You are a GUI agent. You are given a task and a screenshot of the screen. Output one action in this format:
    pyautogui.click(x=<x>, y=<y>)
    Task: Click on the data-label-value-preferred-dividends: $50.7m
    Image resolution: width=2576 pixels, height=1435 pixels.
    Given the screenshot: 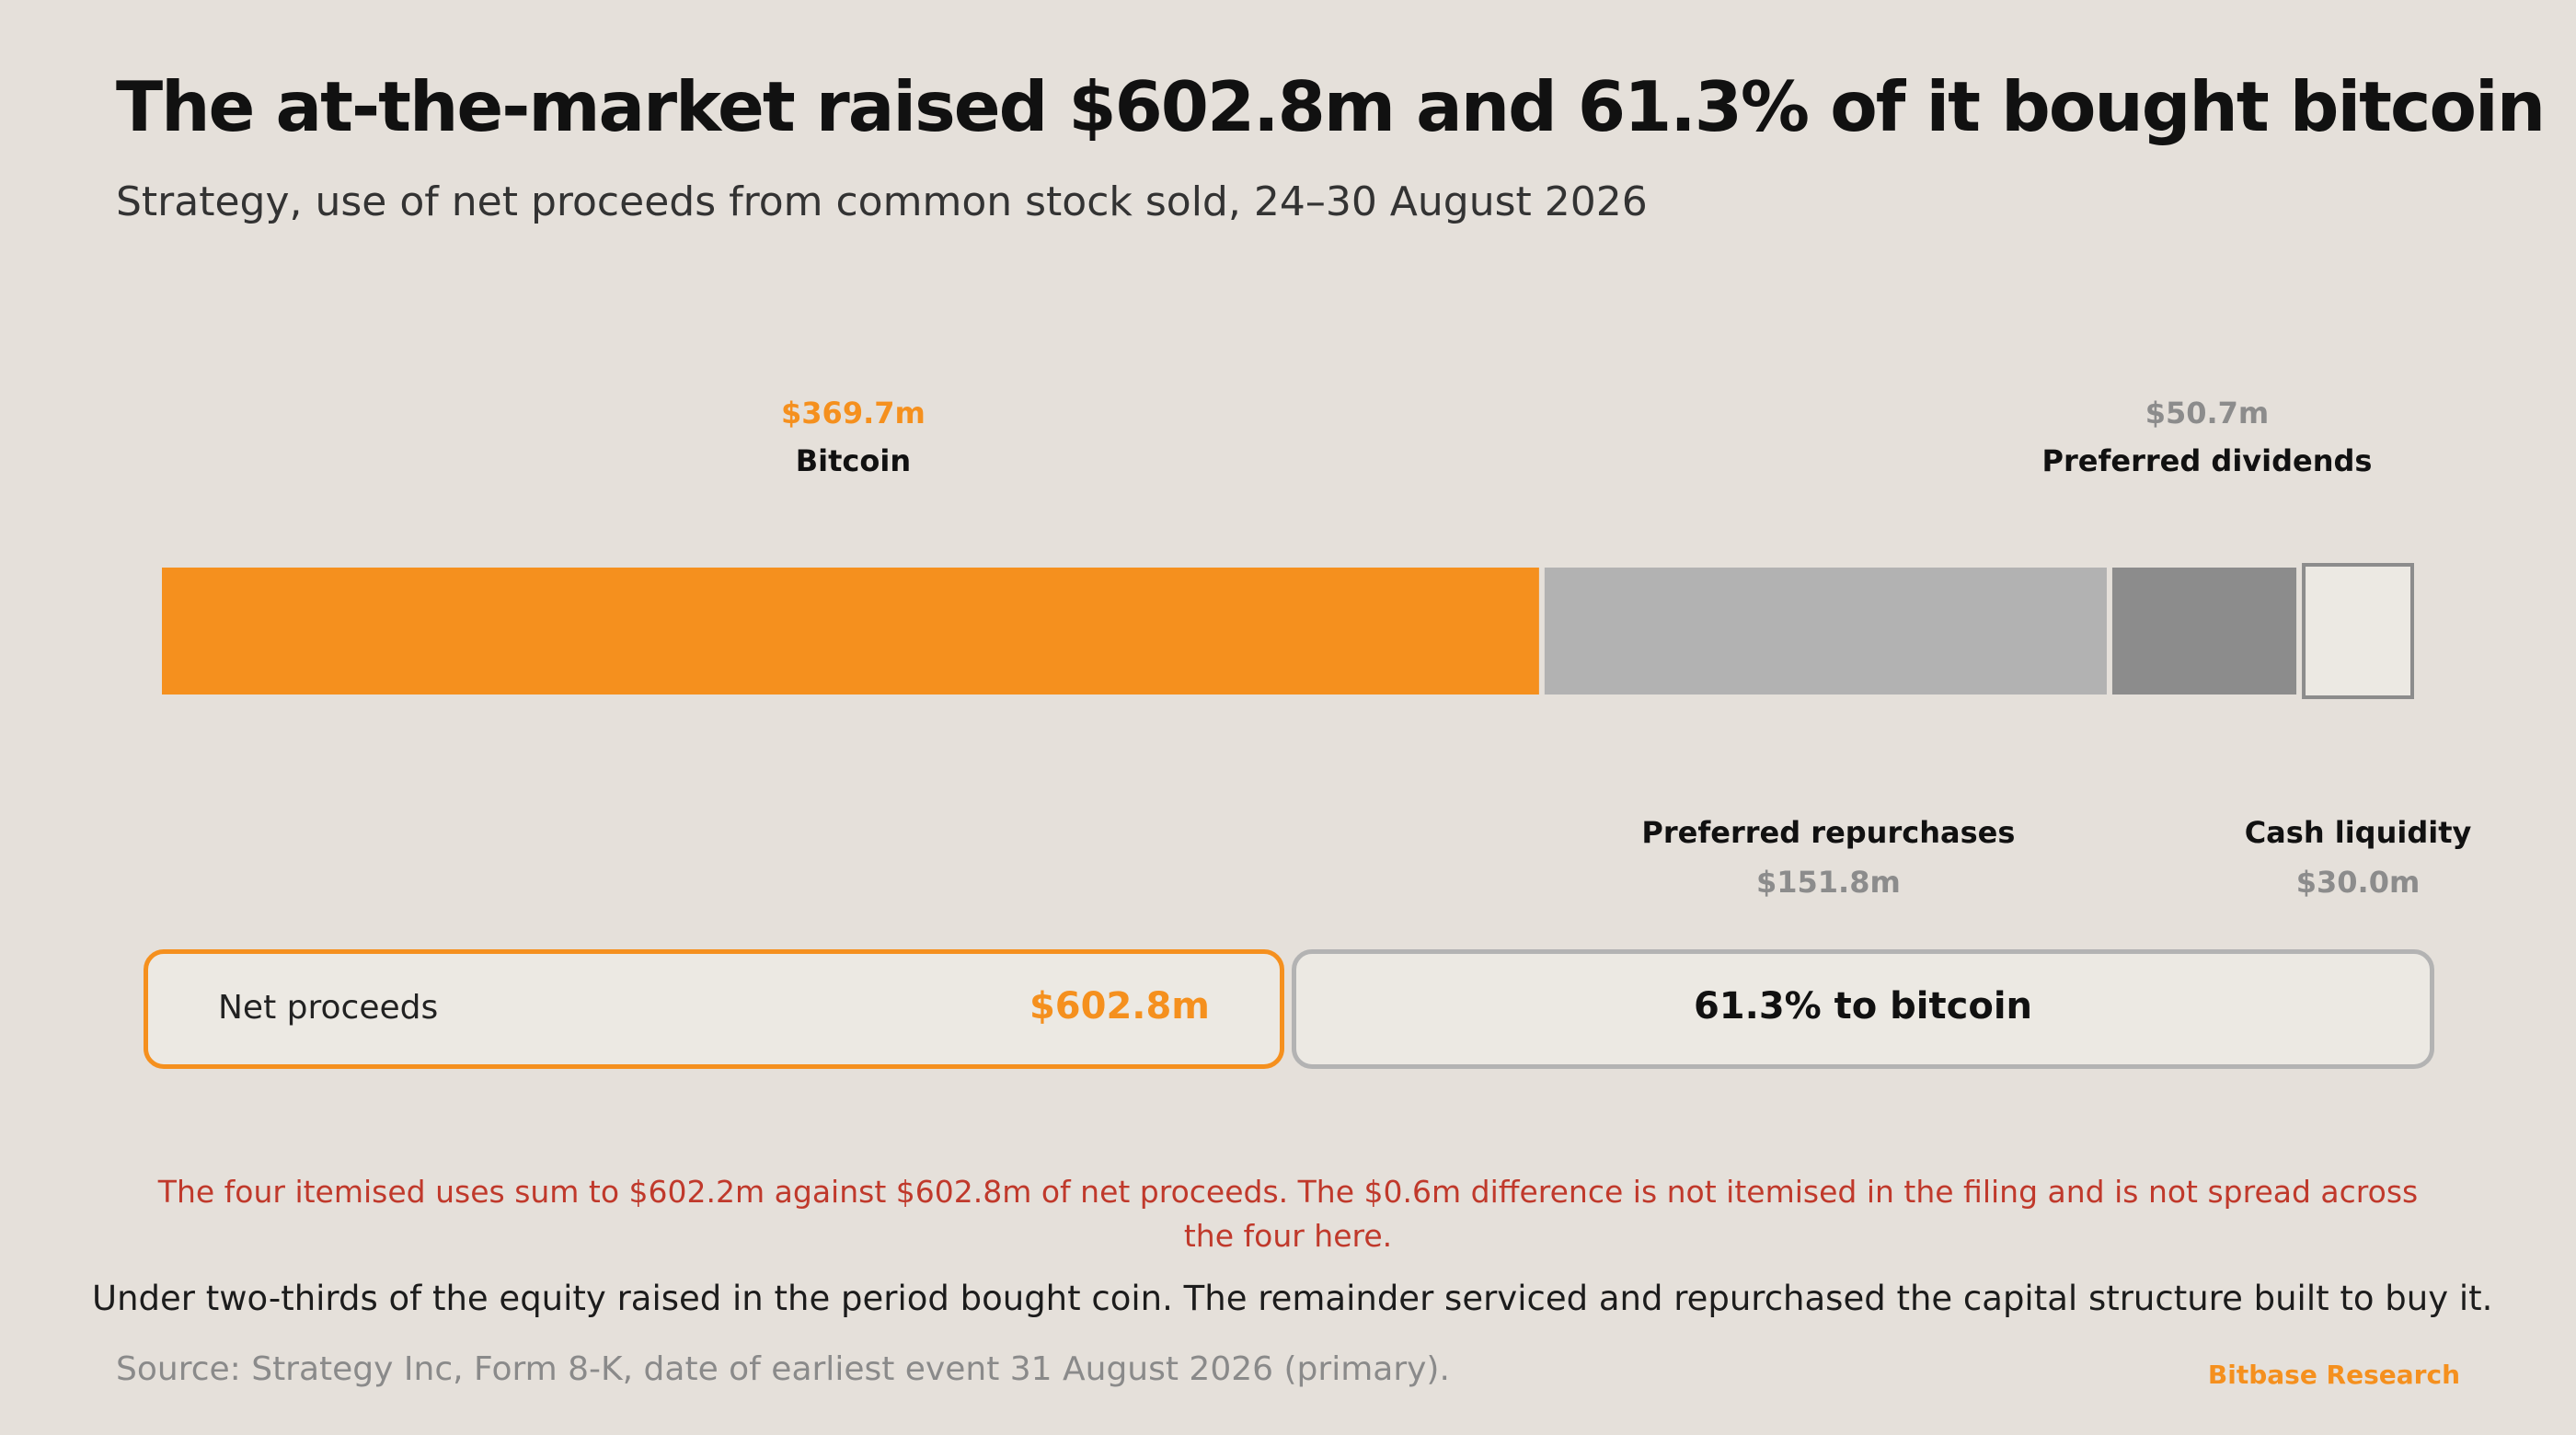 What is the action you would take?
    pyautogui.click(x=2207, y=413)
    